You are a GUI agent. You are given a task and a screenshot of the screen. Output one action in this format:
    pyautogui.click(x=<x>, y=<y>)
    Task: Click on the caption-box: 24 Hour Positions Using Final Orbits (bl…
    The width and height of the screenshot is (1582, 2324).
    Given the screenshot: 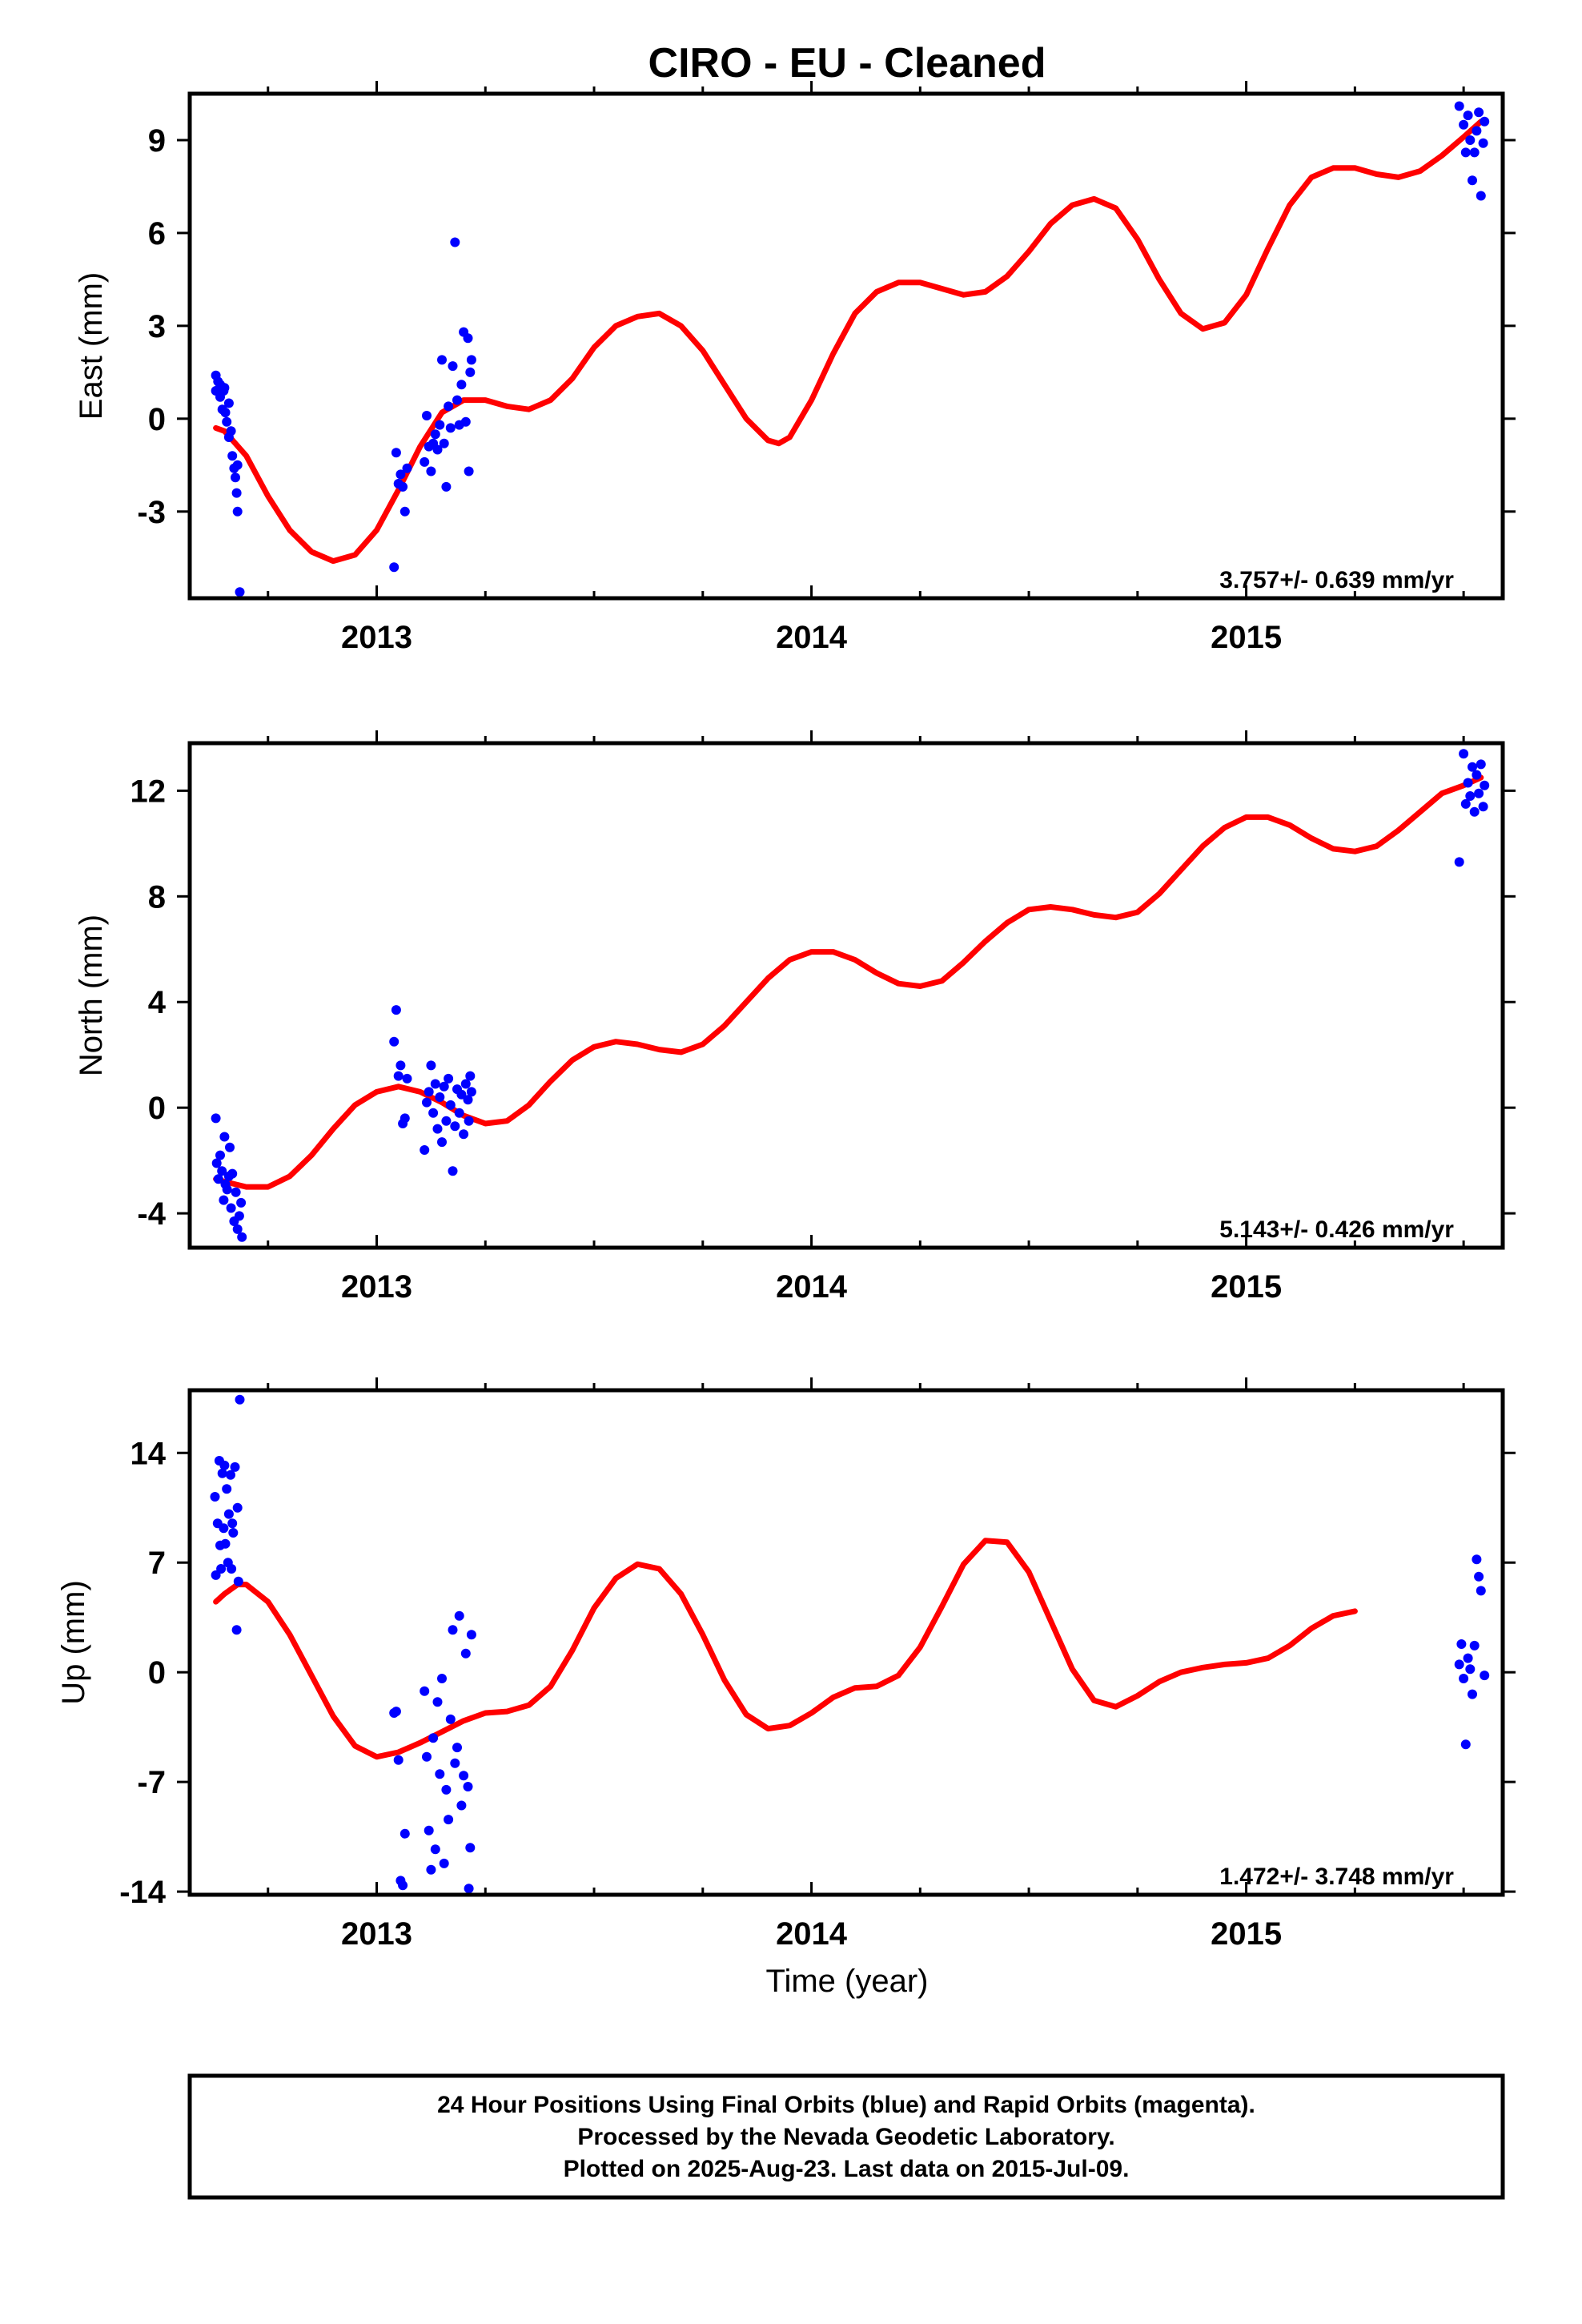 What is the action you would take?
    pyautogui.click(x=846, y=2136)
    